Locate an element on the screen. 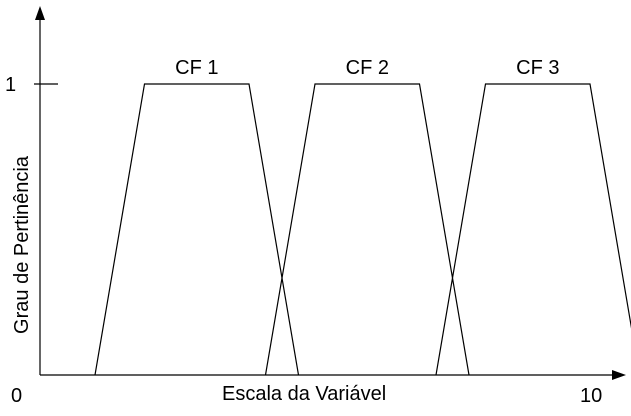  x-max-label: 10 is located at coordinates (591, 396).